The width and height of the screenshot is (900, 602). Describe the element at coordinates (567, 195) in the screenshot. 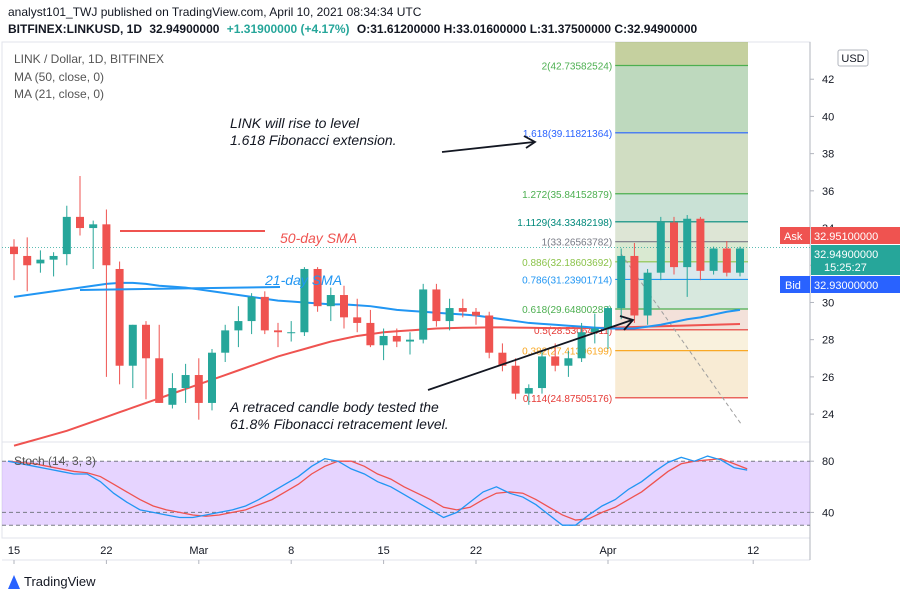

I see `fib-level-label: 1.272(35.84152879)` at that location.